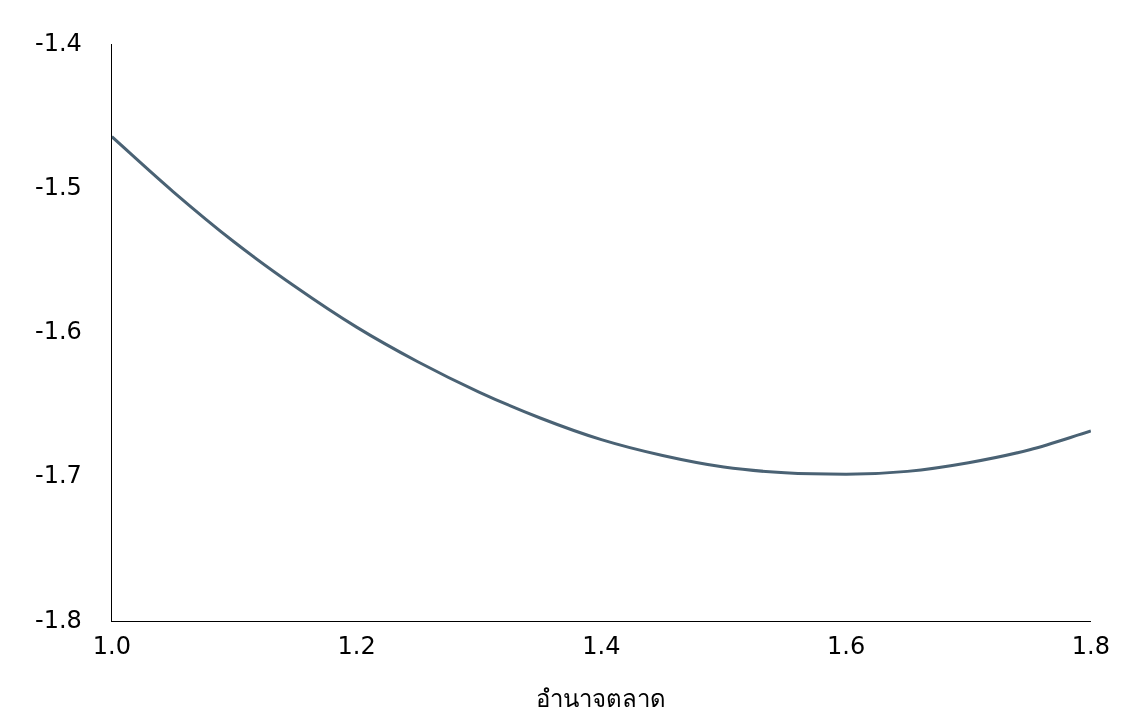 This screenshot has width=1122, height=724. I want to click on y-tick-label: -1.5, so click(58, 186).